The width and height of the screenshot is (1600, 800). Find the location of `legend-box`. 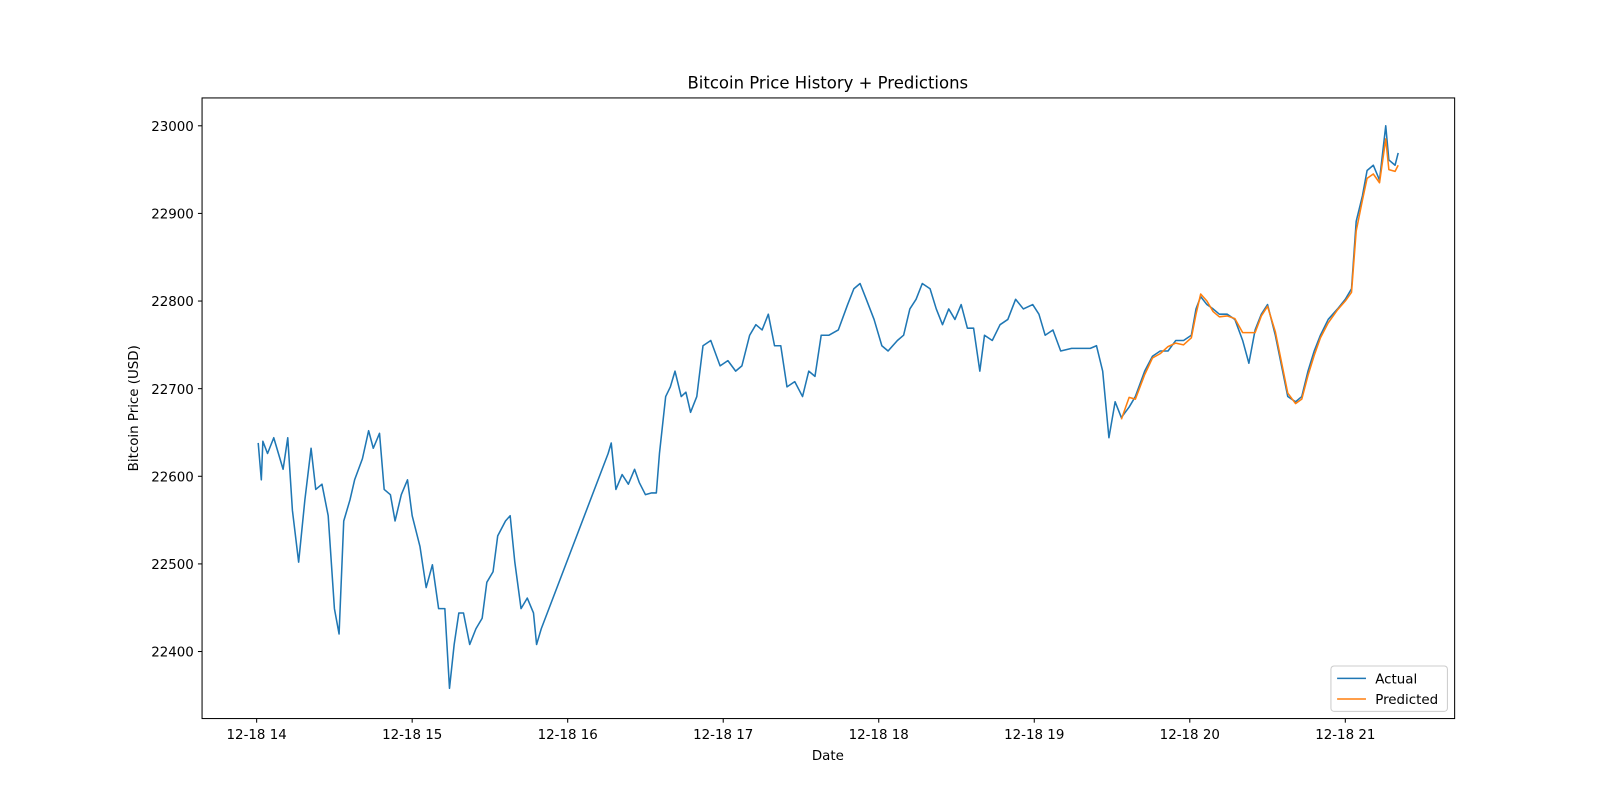

legend-box is located at coordinates (1389, 688).